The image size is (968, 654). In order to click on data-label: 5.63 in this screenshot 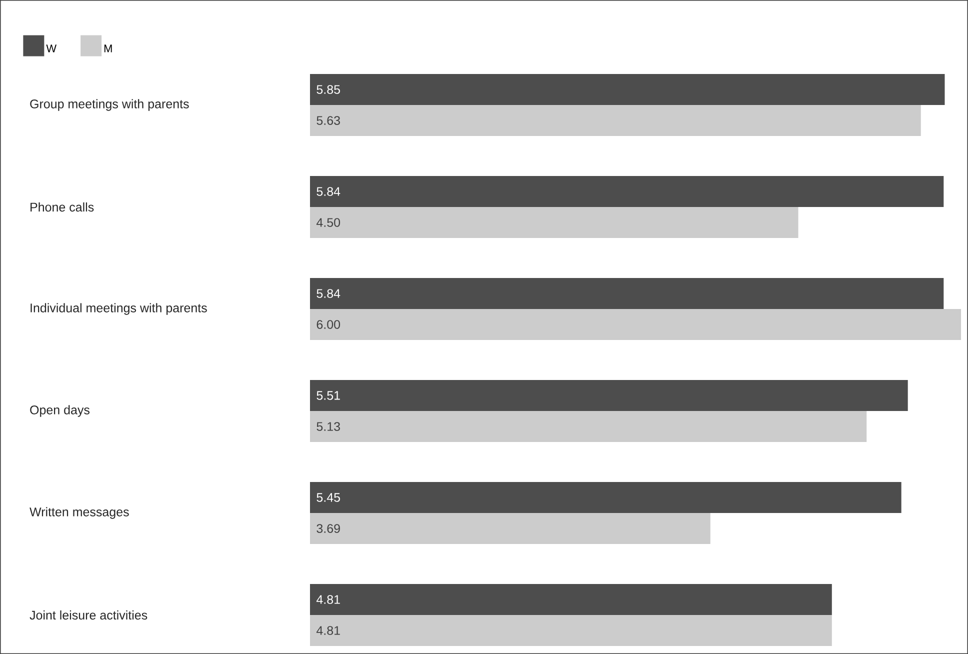, I will do `click(328, 120)`.